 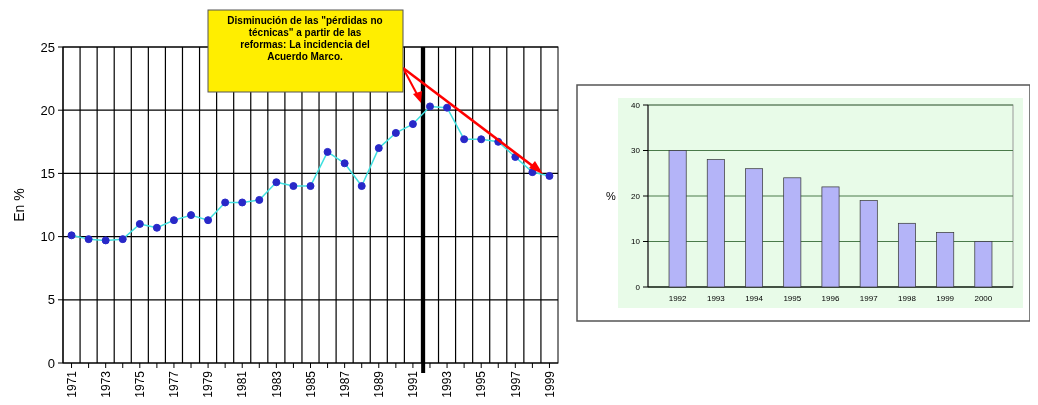 What do you see at coordinates (71, 384) in the screenshot?
I see `x-tick-label: 1971` at bounding box center [71, 384].